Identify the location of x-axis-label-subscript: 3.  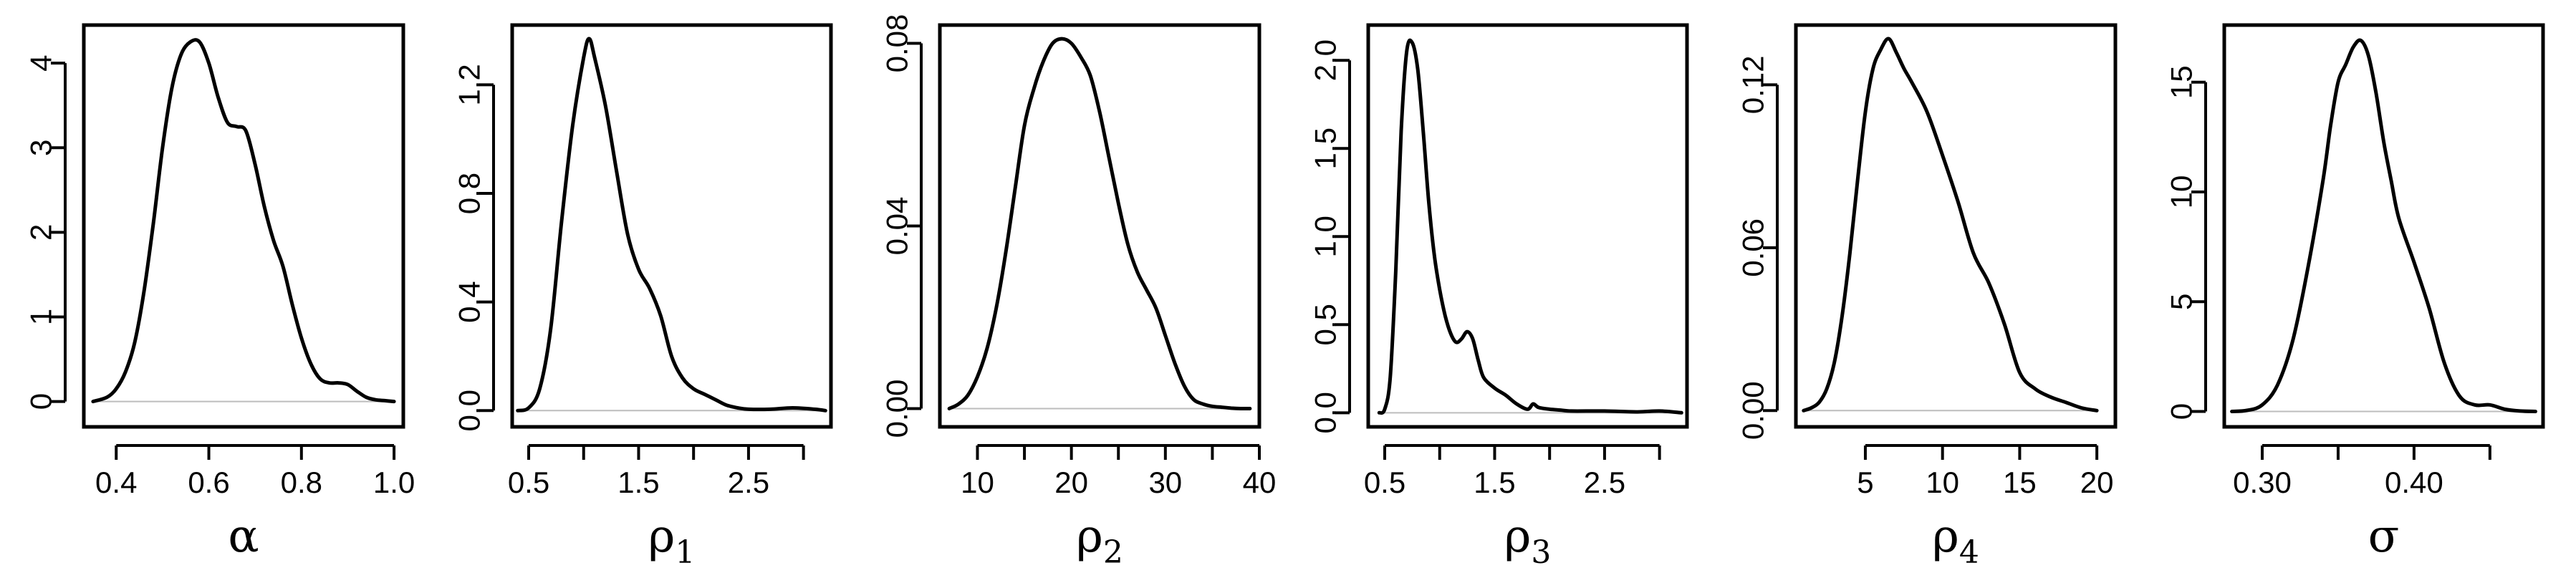
(1541, 552).